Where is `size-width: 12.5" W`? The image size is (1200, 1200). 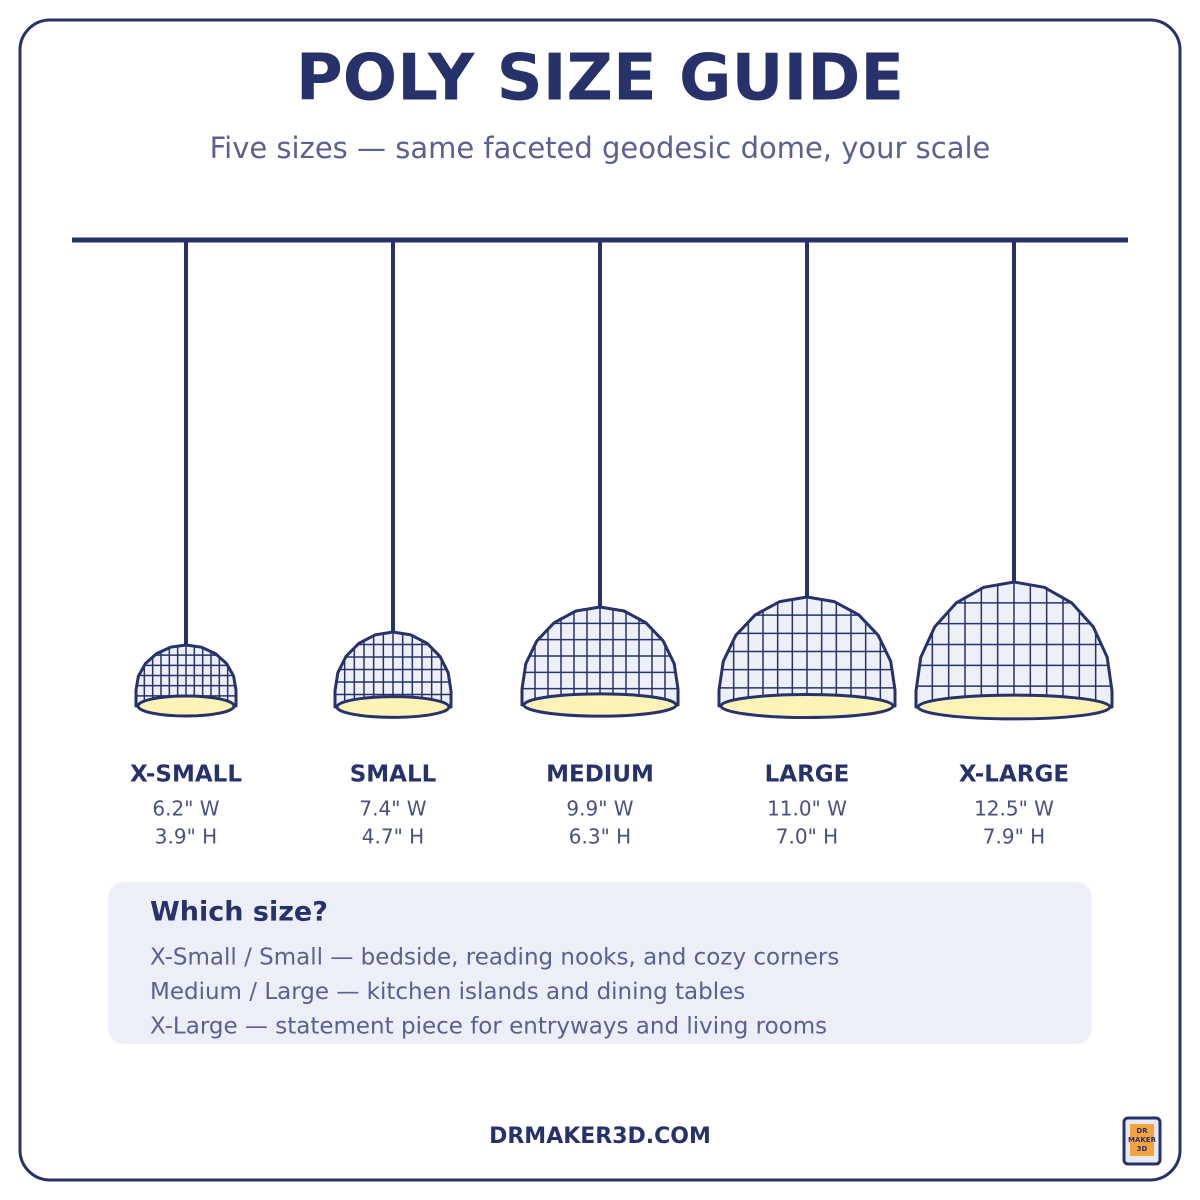 size-width: 12.5" W is located at coordinates (1014, 809).